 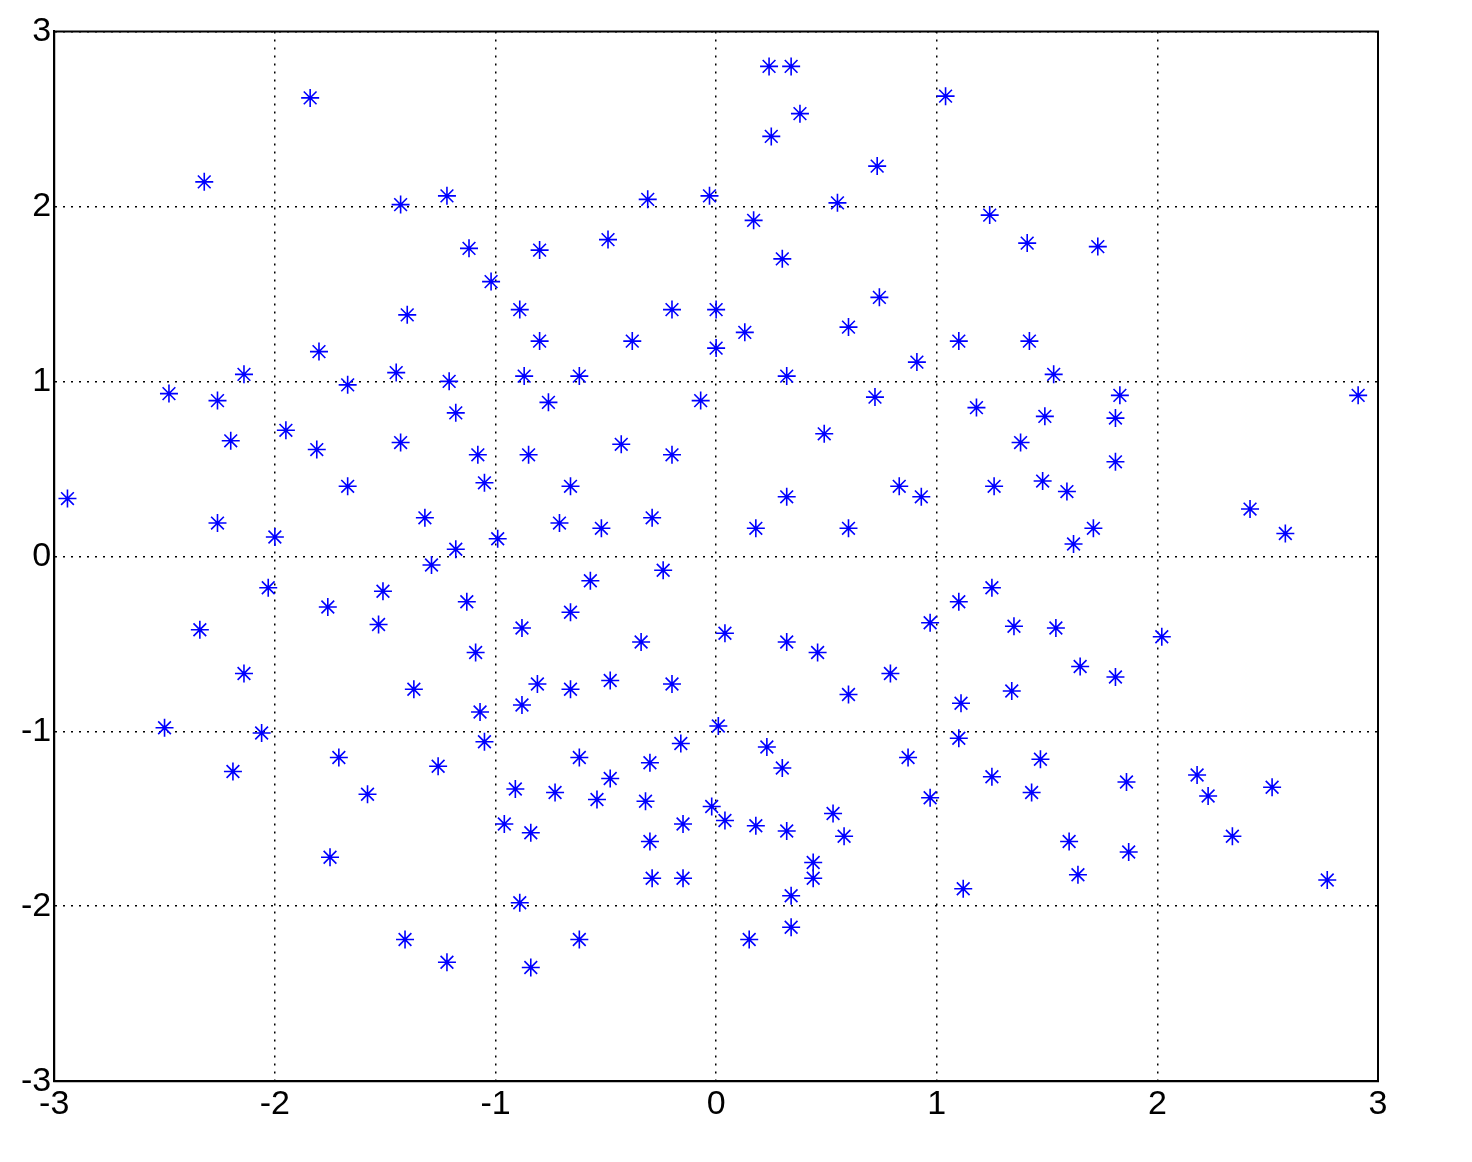 What do you see at coordinates (42, 203) in the screenshot?
I see `y-tick-label: 2` at bounding box center [42, 203].